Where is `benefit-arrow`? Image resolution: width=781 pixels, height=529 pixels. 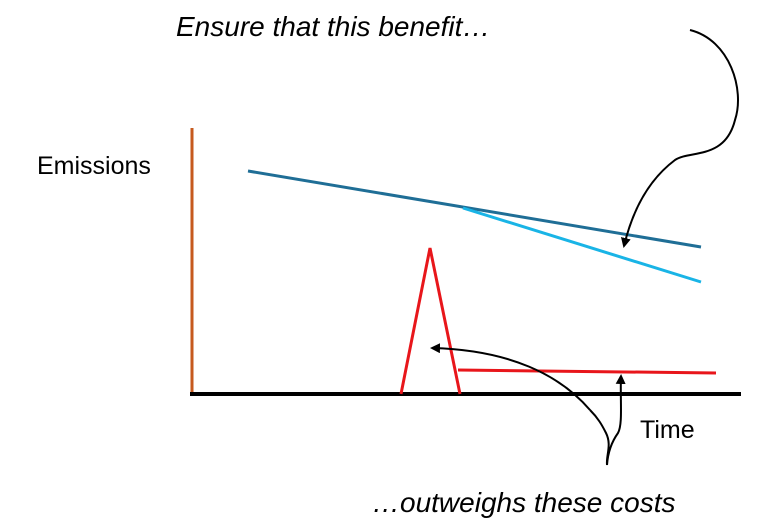 benefit-arrow is located at coordinates (680, 138).